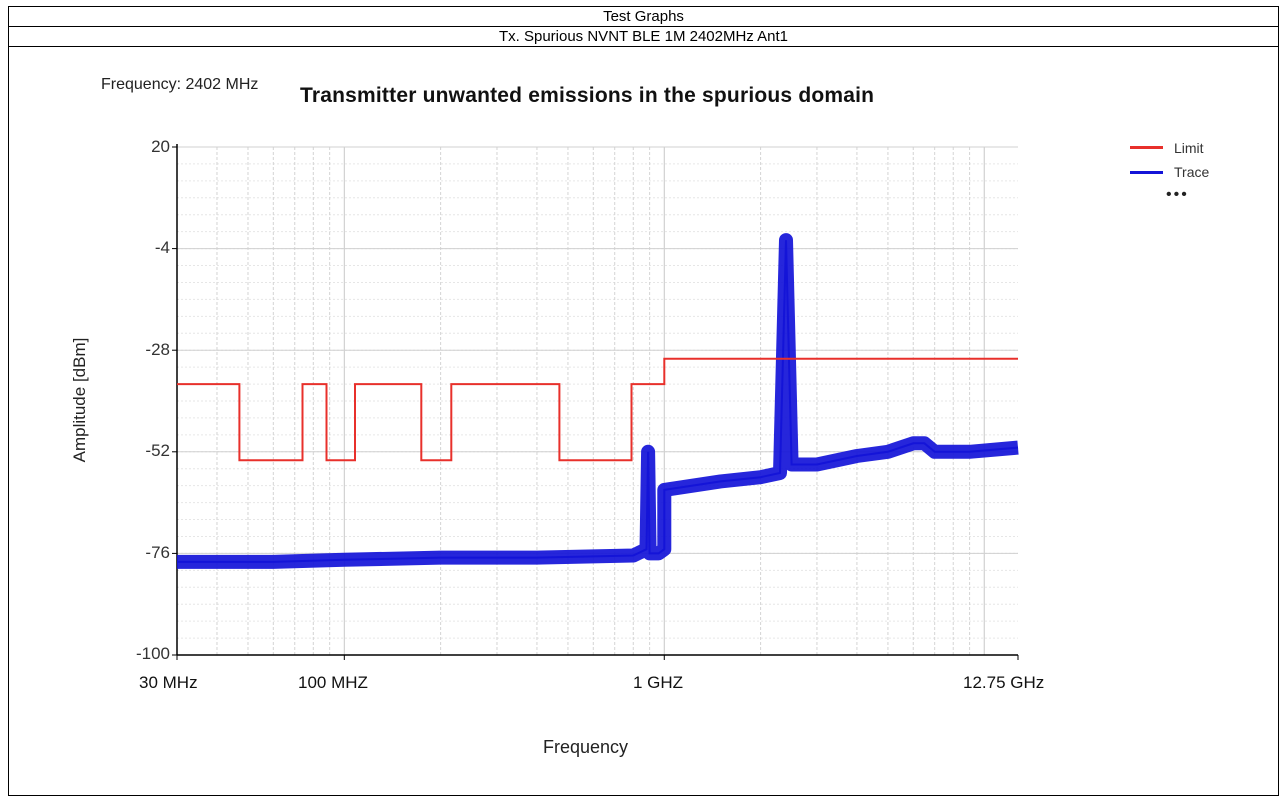 This screenshot has width=1287, height=807. What do you see at coordinates (586, 747) in the screenshot?
I see `x-axis-label: Frequency` at bounding box center [586, 747].